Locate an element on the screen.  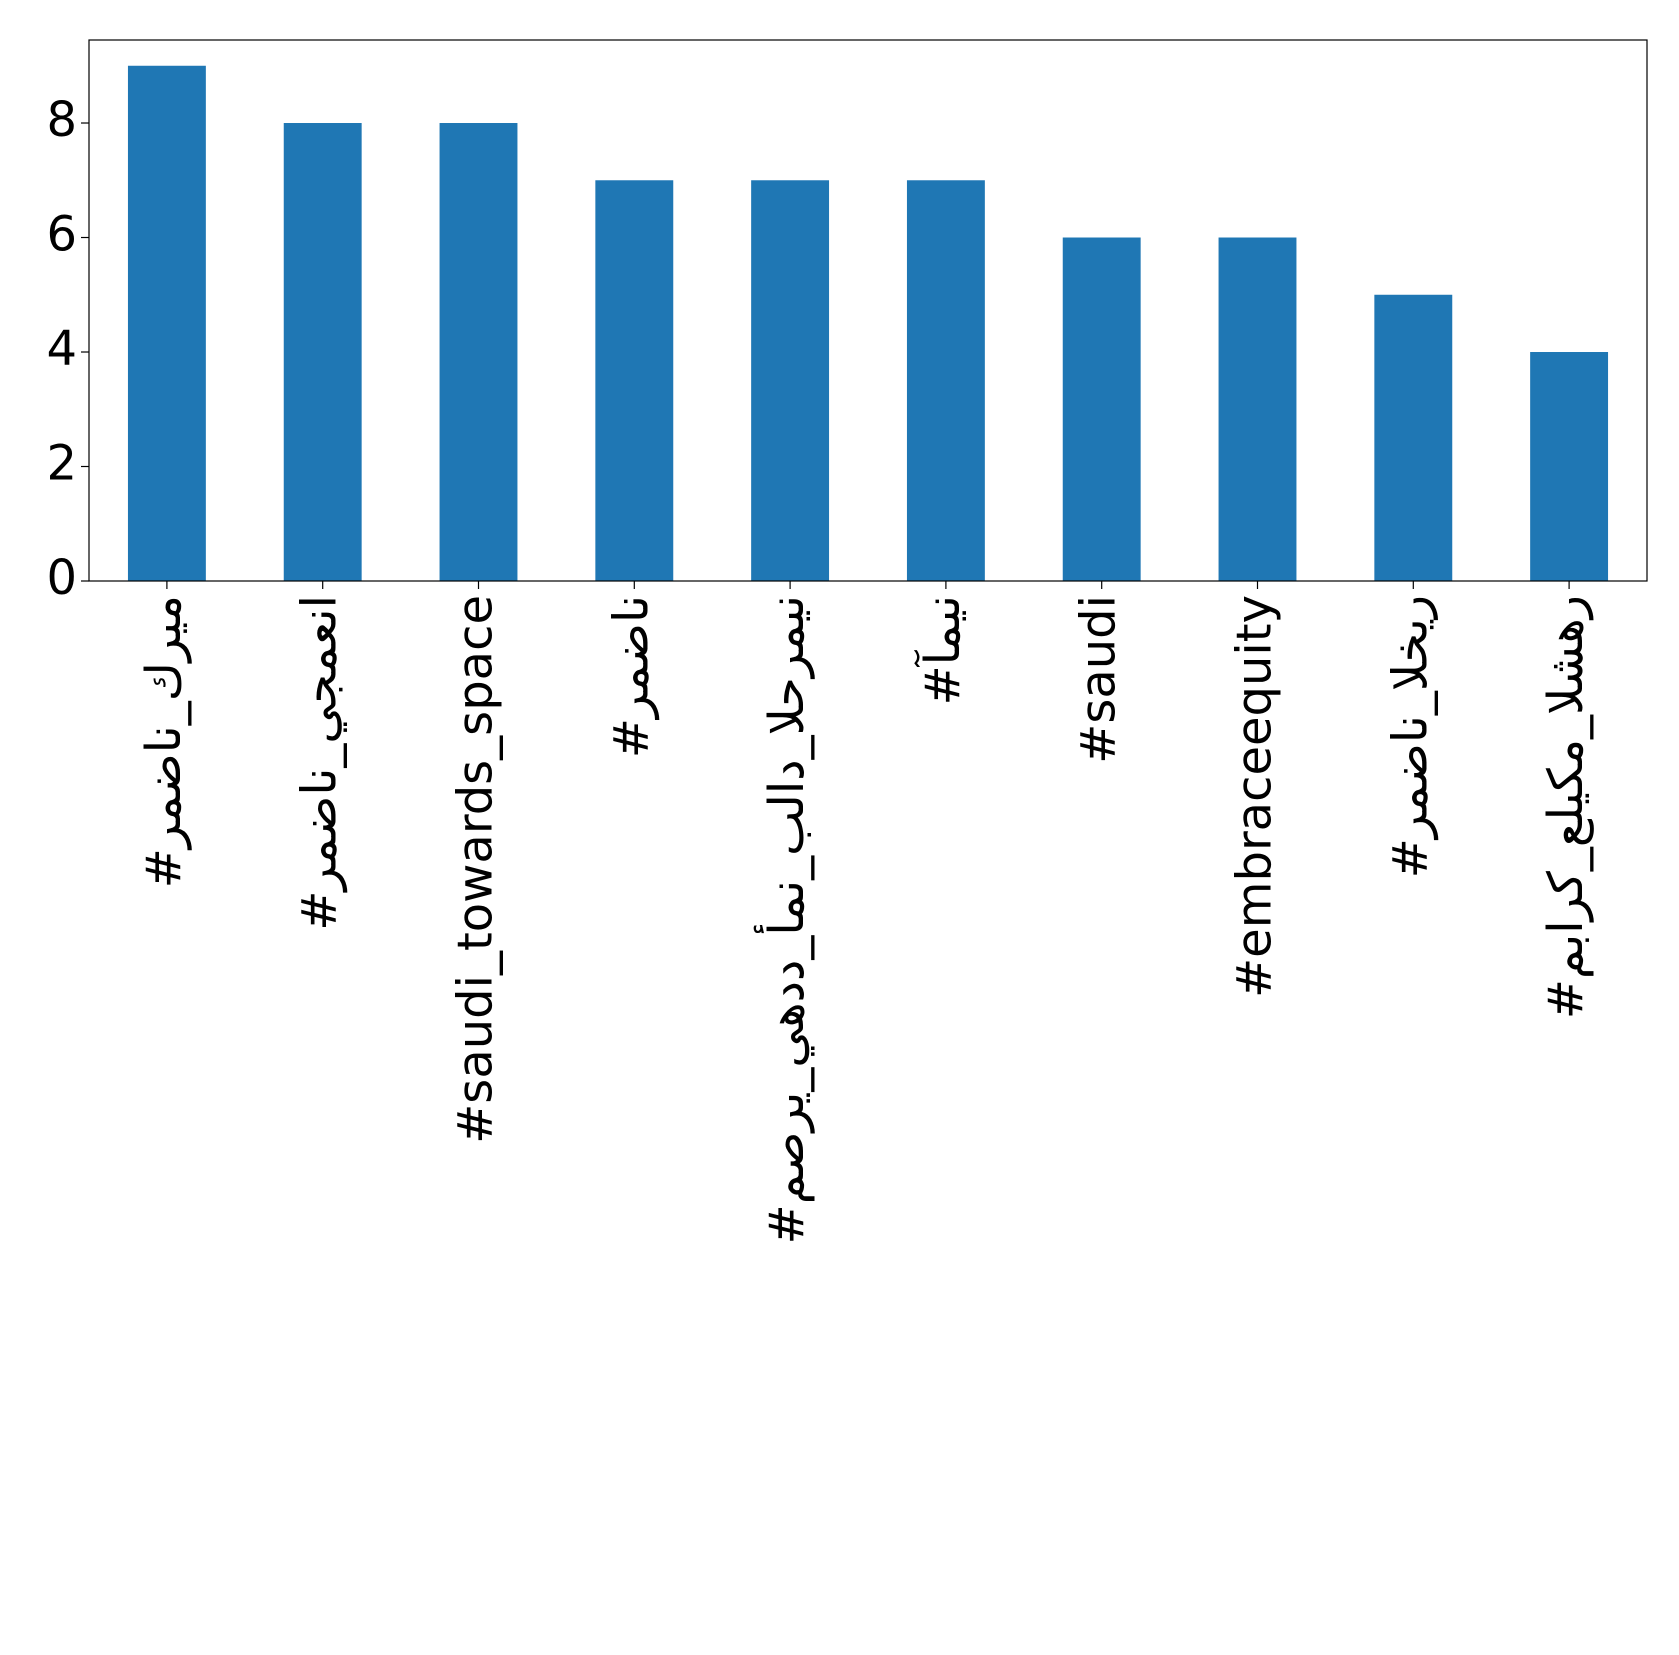
y-tick-label: 4 is located at coordinates (61, 349).